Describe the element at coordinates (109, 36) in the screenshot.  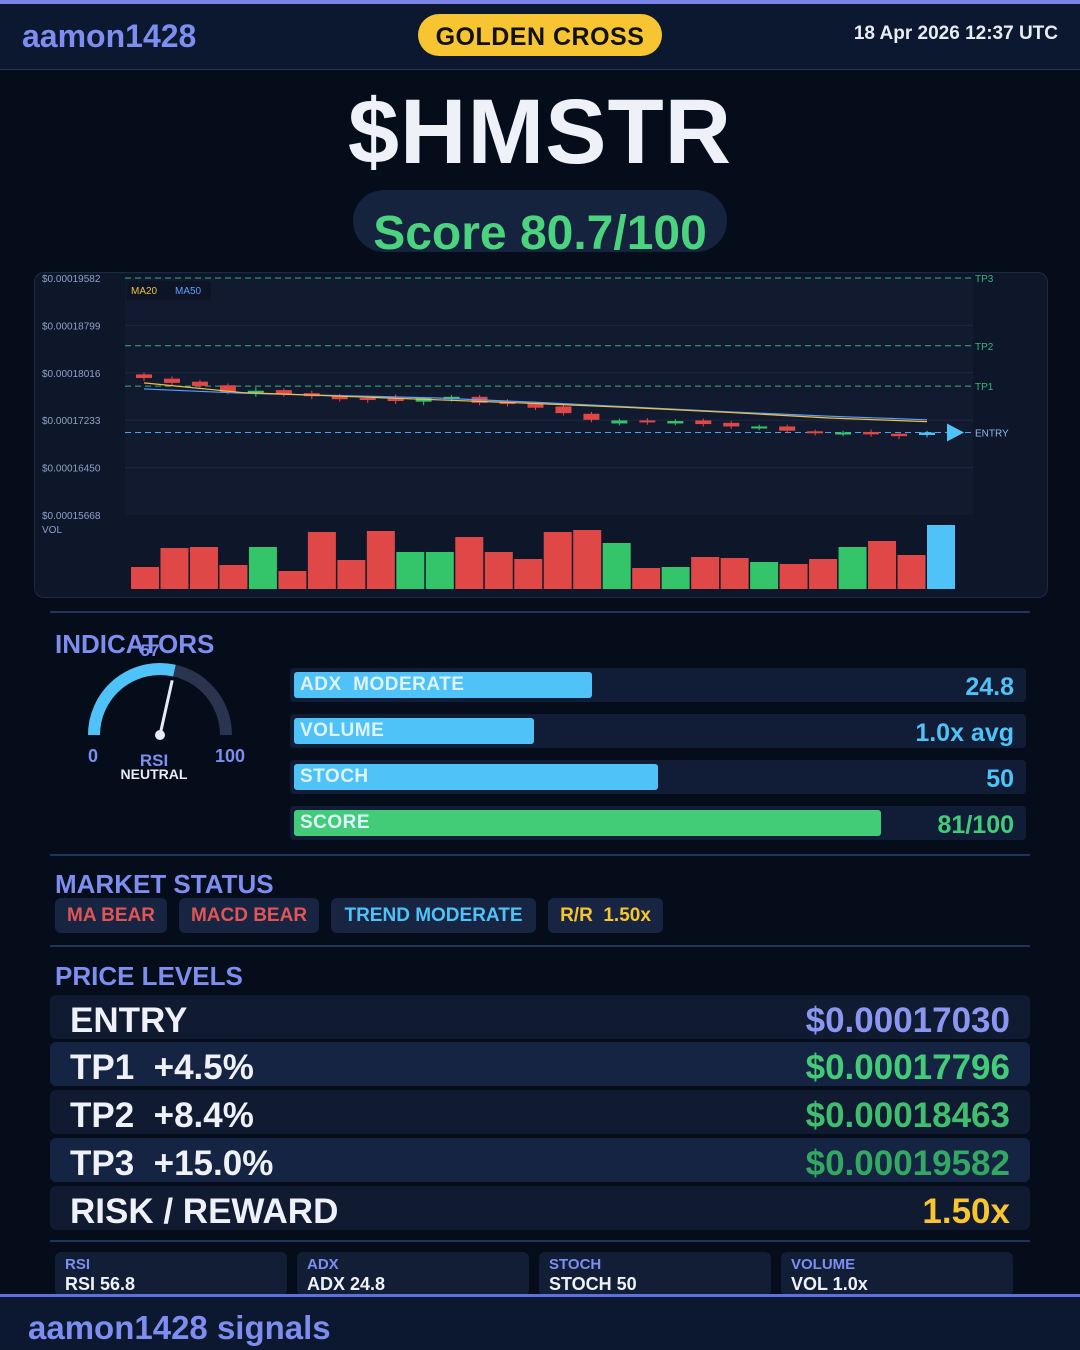
I see `brand-name: aamon1428` at that location.